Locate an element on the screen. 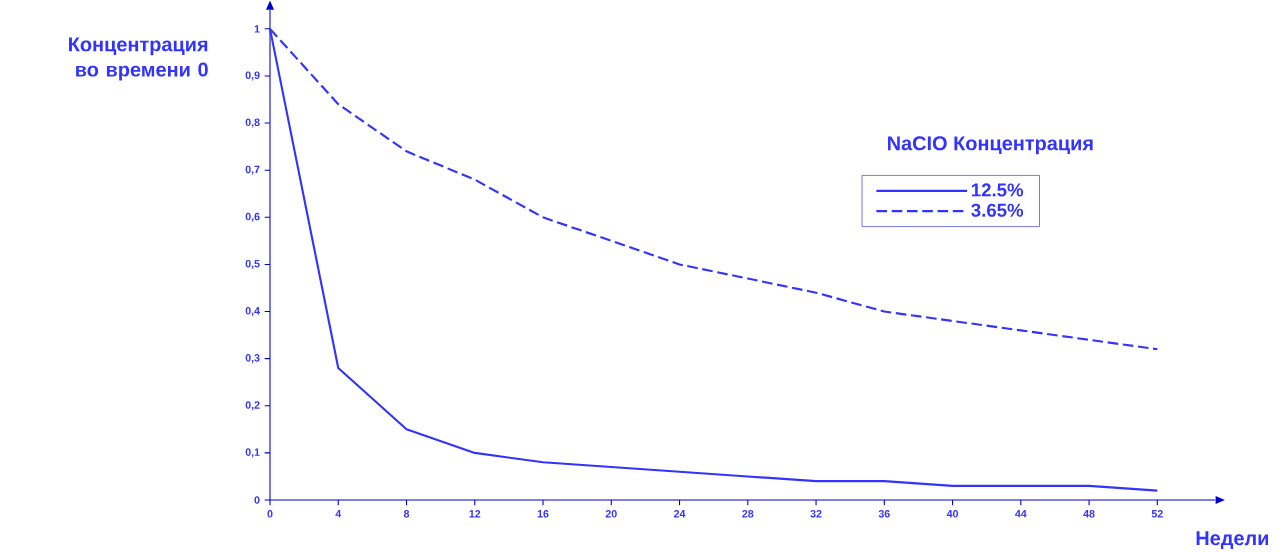 The image size is (1286, 552). y-tick-label: 0,9 is located at coordinates (252, 76).